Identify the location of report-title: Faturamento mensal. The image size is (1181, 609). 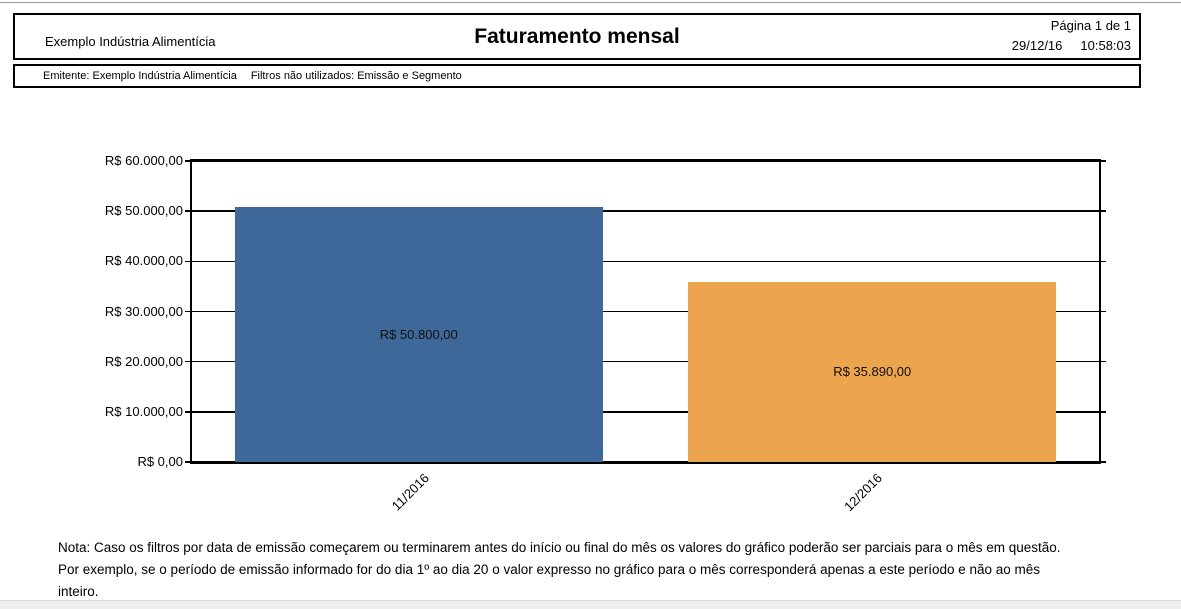
(577, 36).